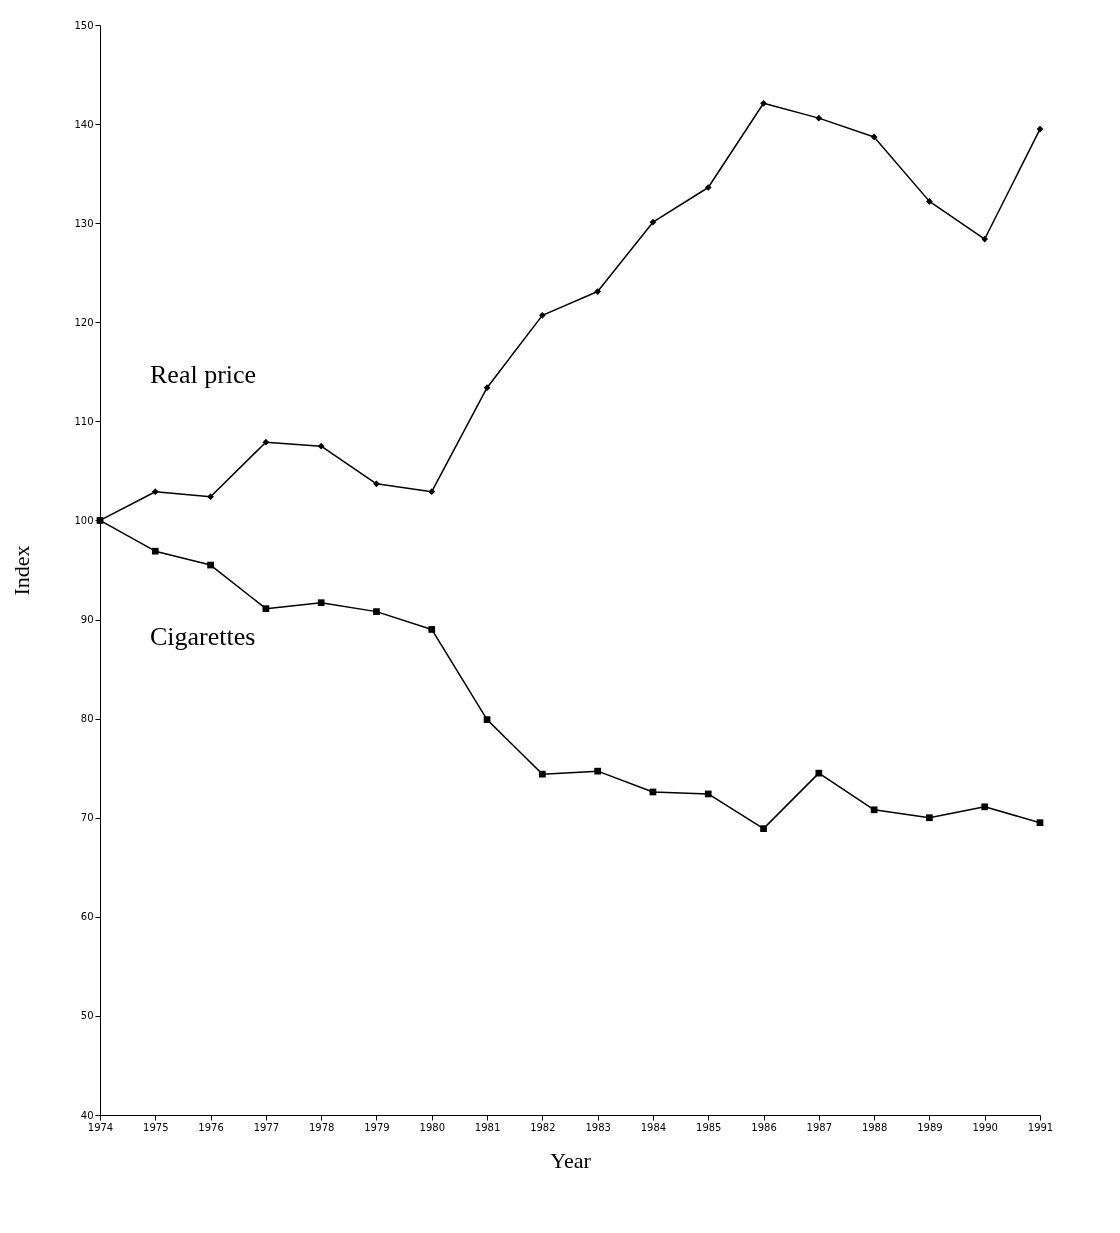 The height and width of the screenshot is (1233, 1120). I want to click on y-tick-label: 60, so click(87, 917).